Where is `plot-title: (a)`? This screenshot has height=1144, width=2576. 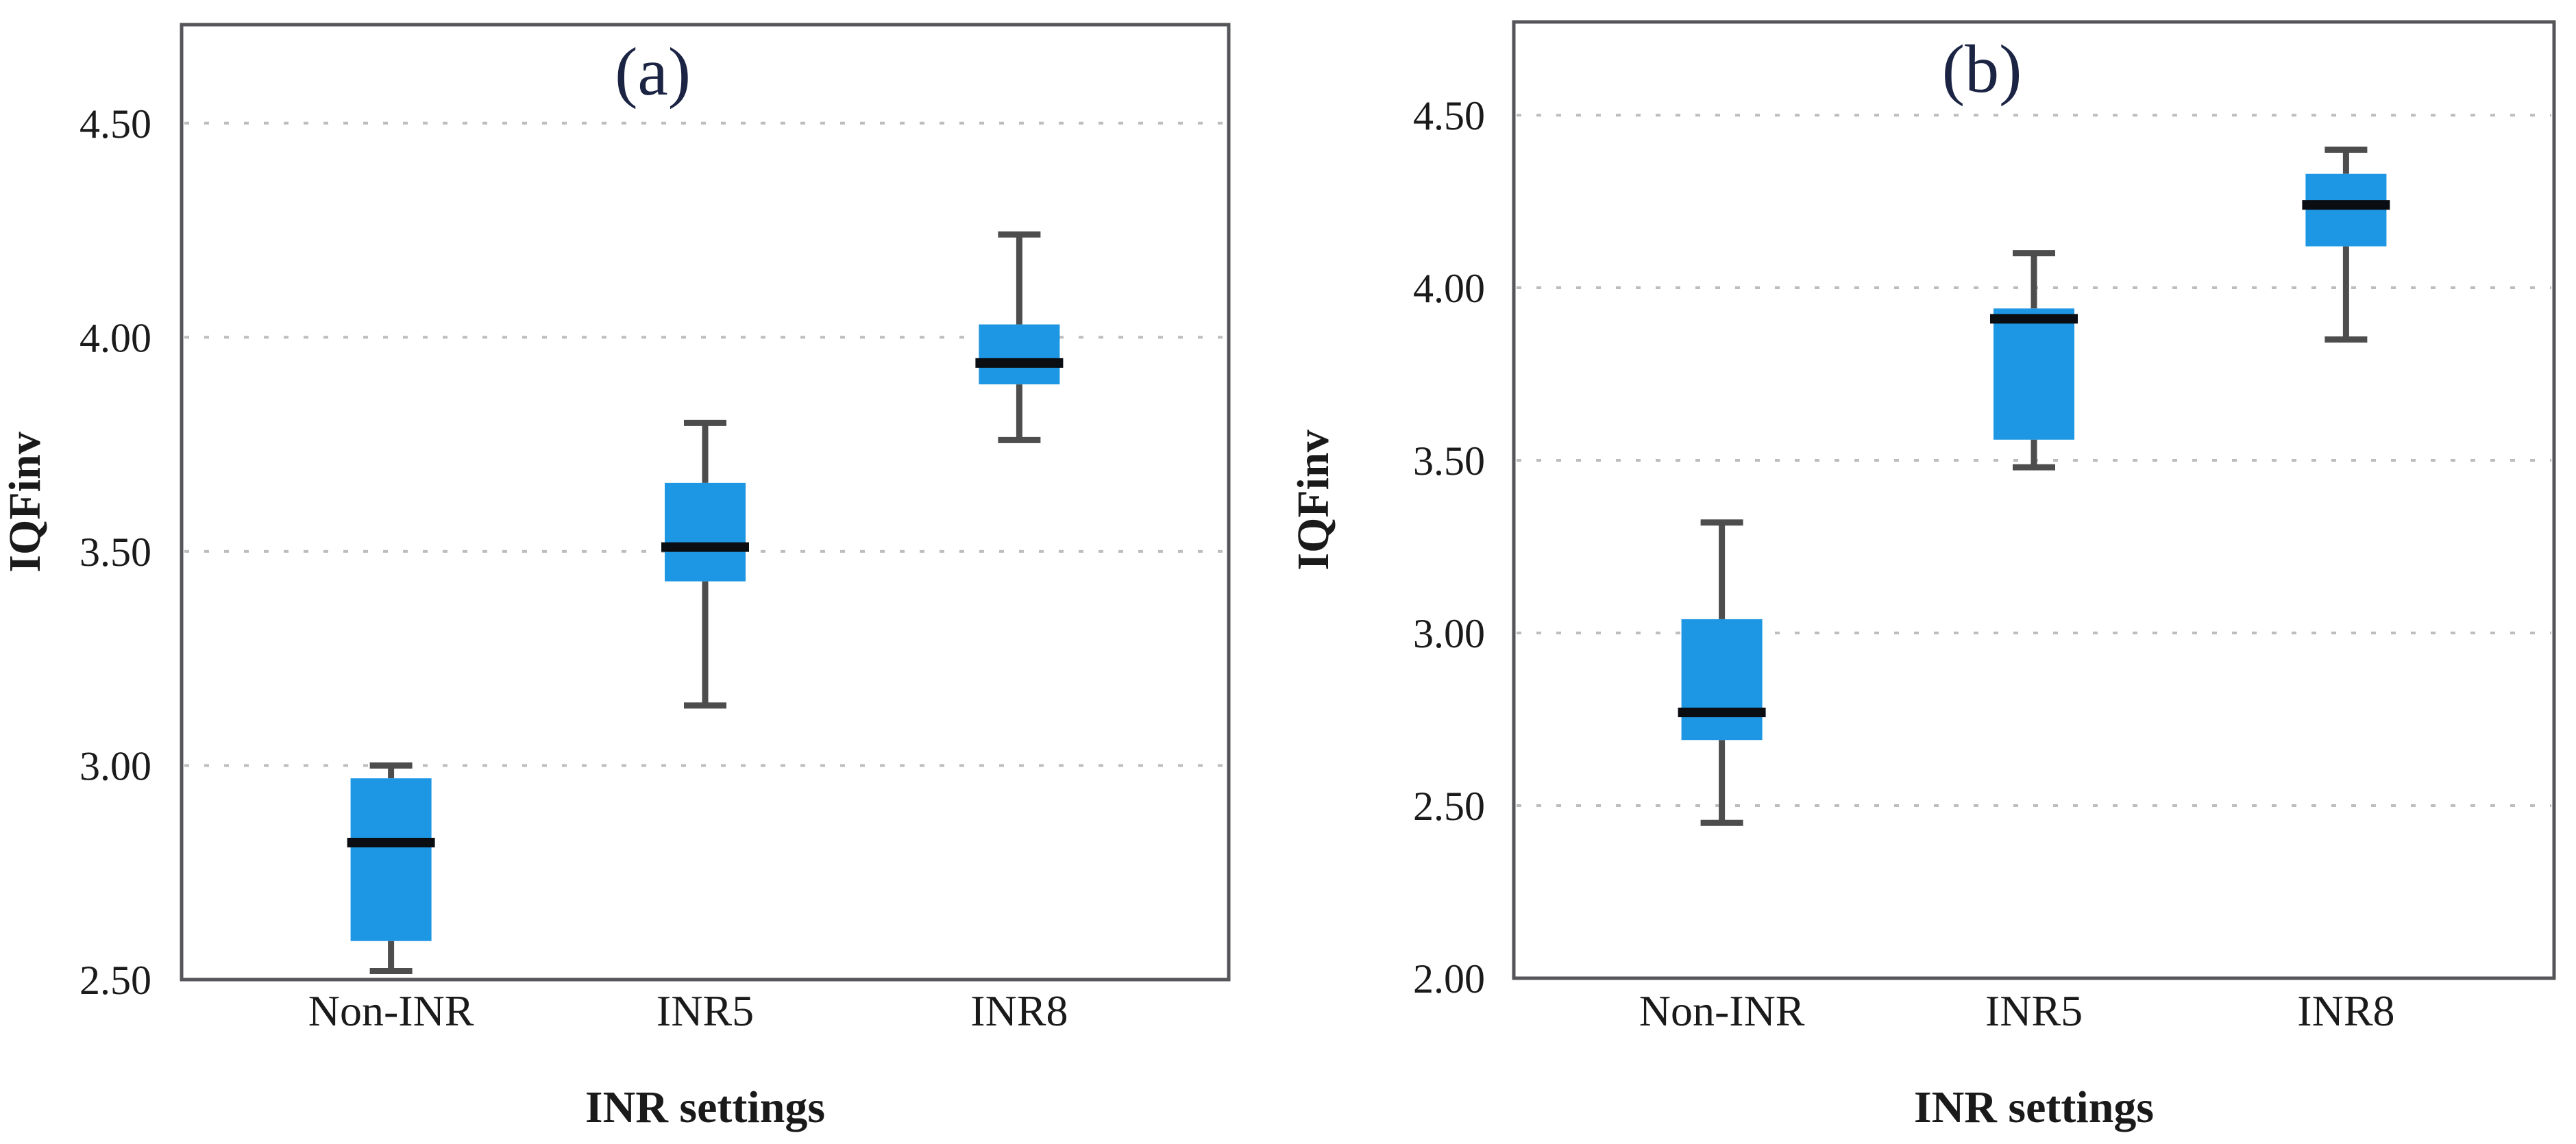
plot-title: (a) is located at coordinates (653, 72).